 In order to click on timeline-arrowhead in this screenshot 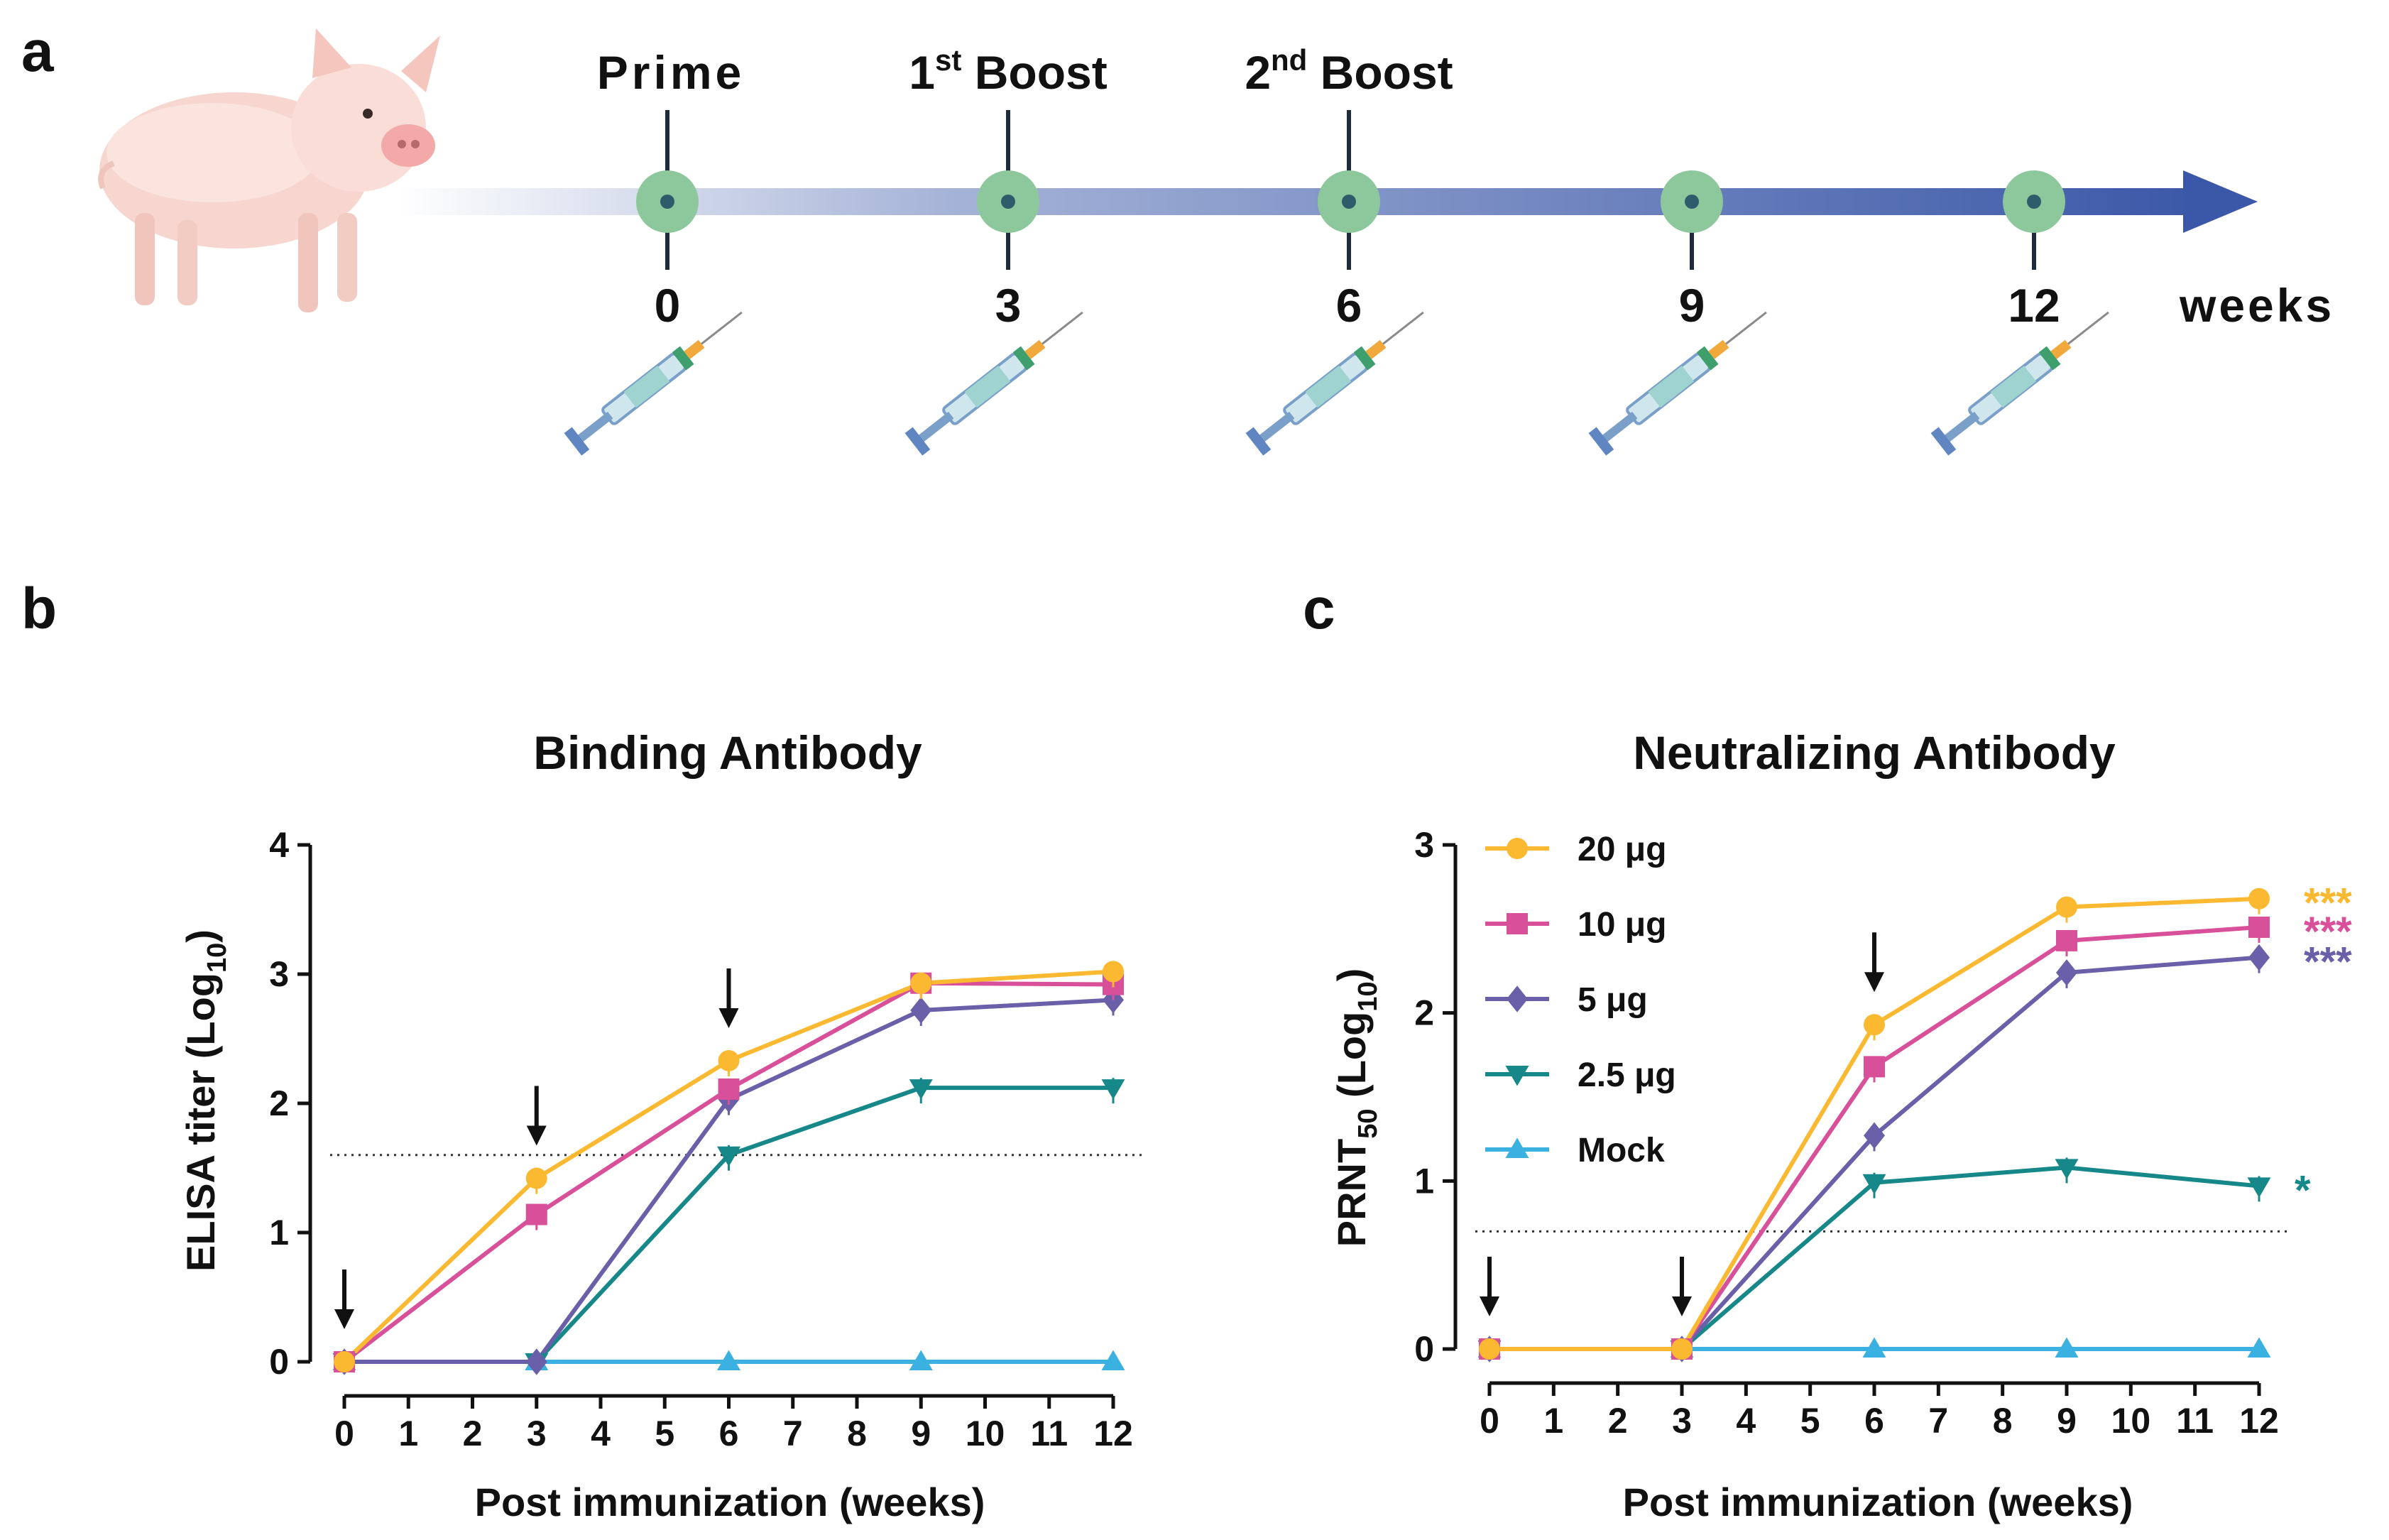, I will do `click(2220, 201)`.